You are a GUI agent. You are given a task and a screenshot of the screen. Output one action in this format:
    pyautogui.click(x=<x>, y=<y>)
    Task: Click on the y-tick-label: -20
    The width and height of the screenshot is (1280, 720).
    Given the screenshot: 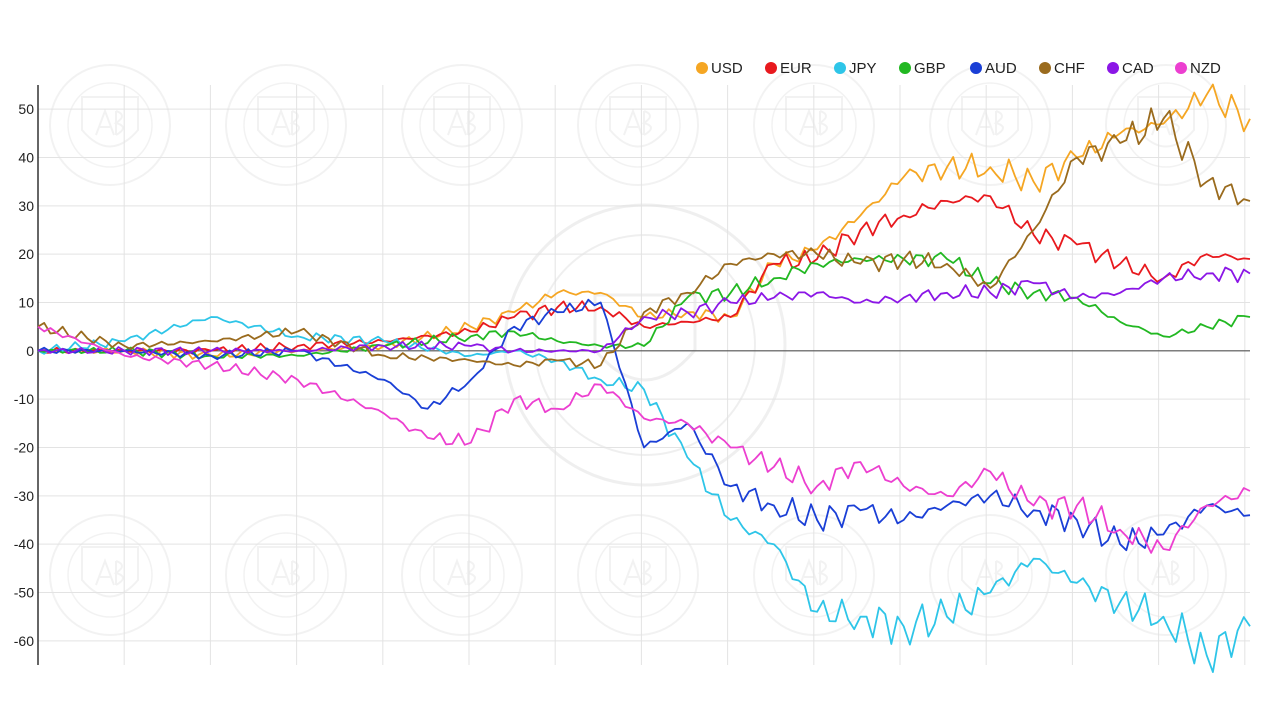 What is the action you would take?
    pyautogui.click(x=24, y=448)
    